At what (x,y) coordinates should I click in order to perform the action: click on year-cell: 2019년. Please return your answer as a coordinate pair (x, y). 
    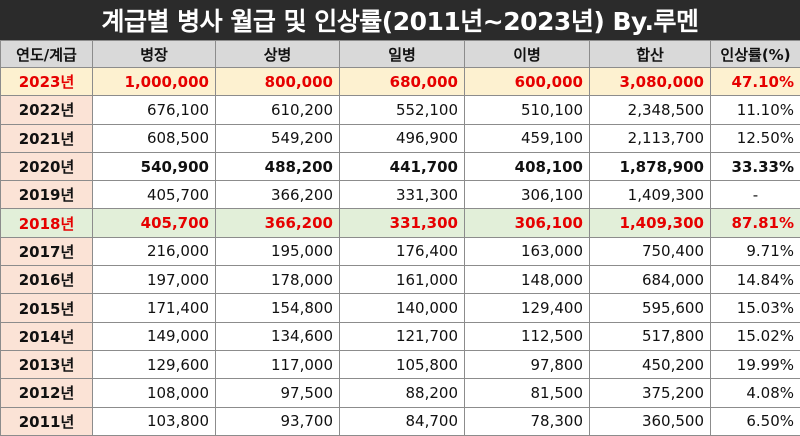
    Looking at the image, I should click on (46, 195).